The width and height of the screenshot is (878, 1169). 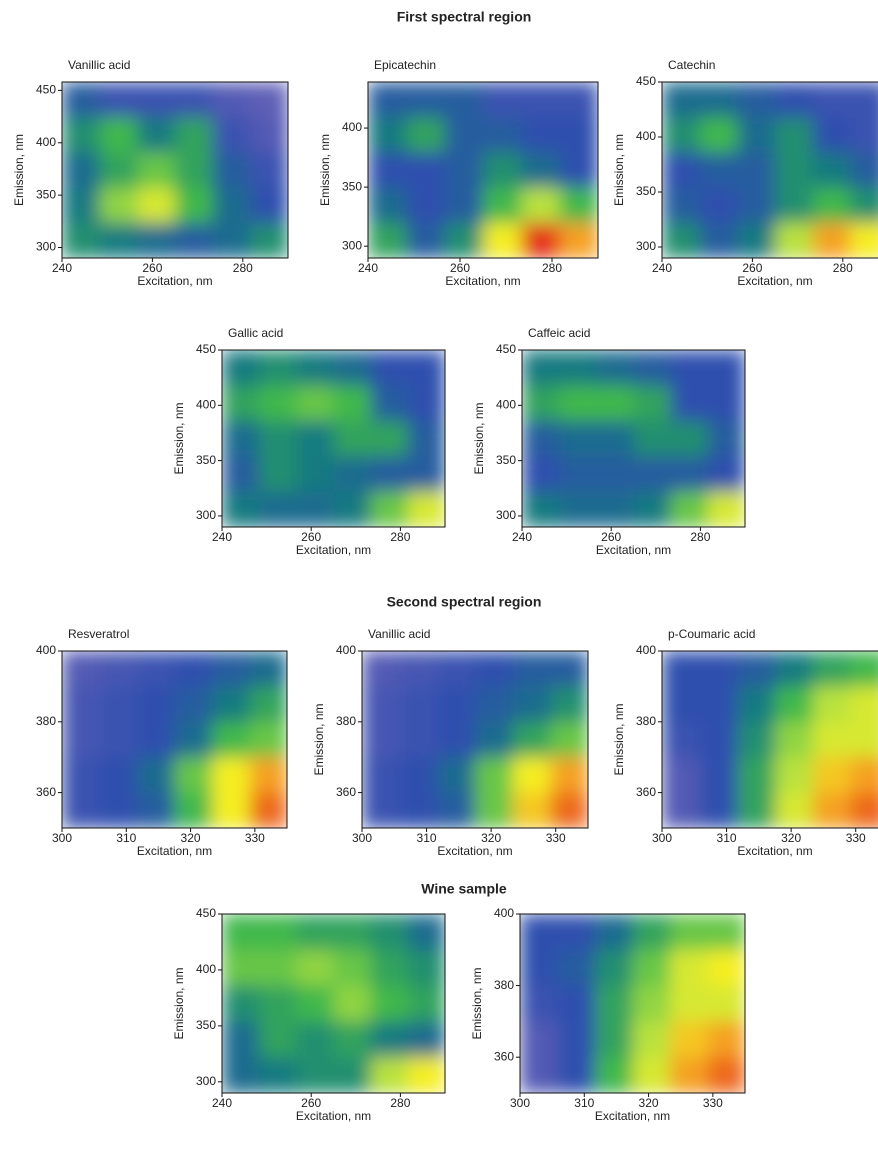 I want to click on panel-title: Gallic acid, so click(x=255, y=333).